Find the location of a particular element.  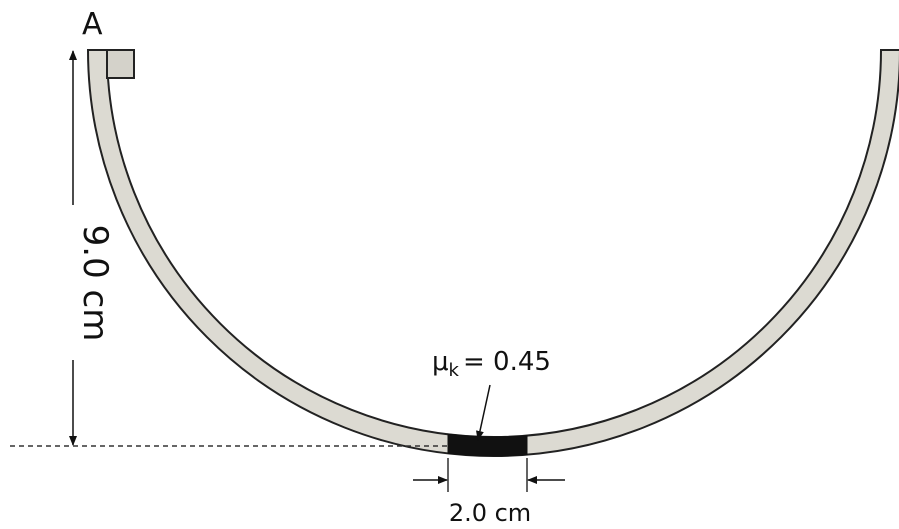

friction-arrow is located at coordinates (483, 412).